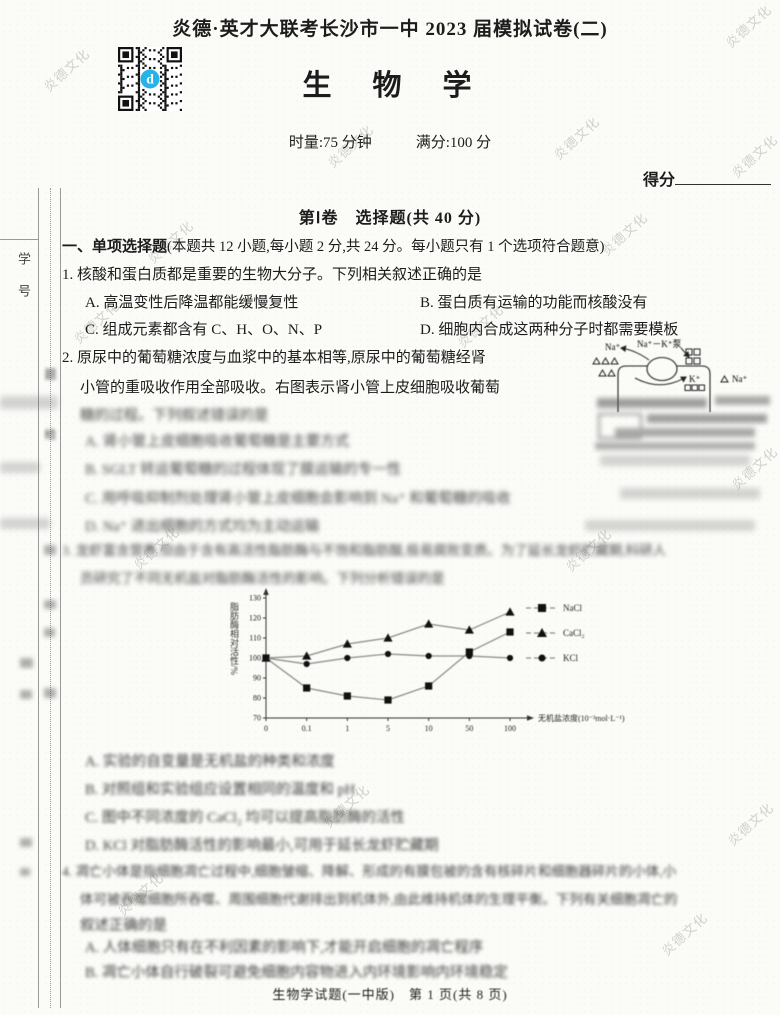 The width and height of the screenshot is (780, 1015). I want to click on svg-text: 1, so click(347, 728).